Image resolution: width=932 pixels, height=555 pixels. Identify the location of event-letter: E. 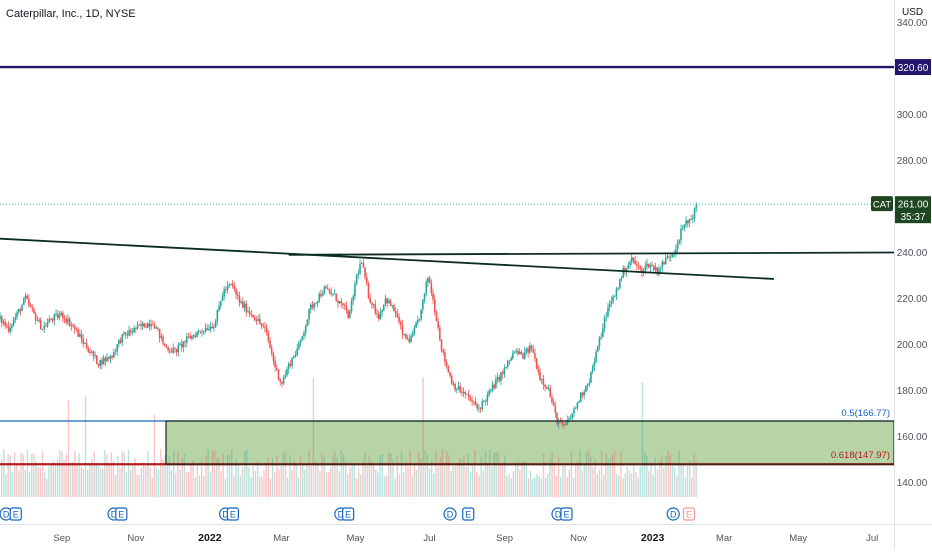
(121, 515).